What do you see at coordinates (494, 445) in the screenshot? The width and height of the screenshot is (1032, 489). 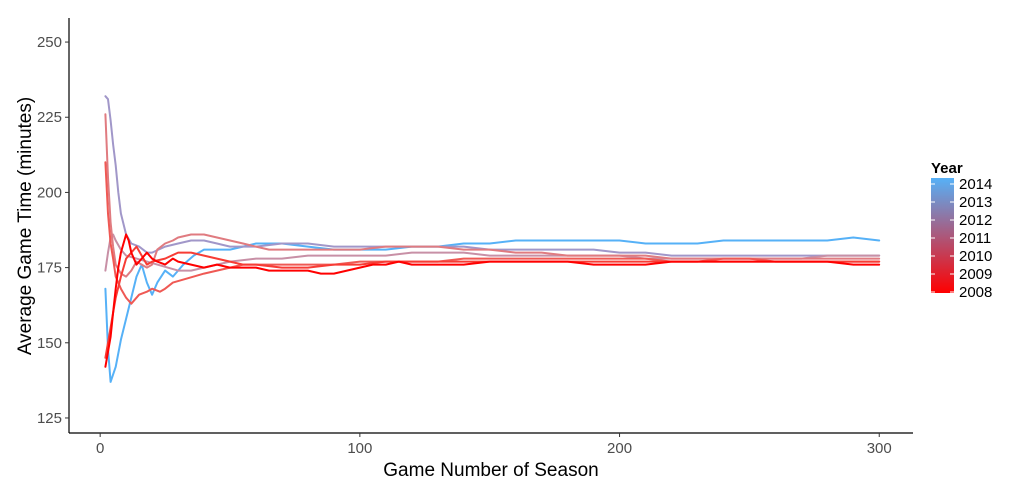 I see `x-axis-ticks: 0 100 200 300` at bounding box center [494, 445].